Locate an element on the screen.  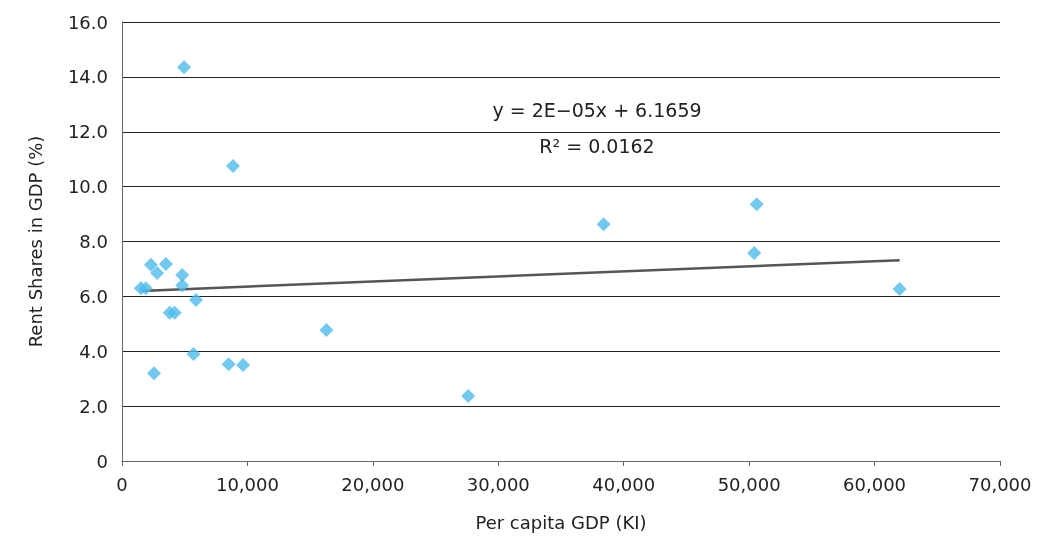
y-tick-label: 4.0 is located at coordinates (93, 351).